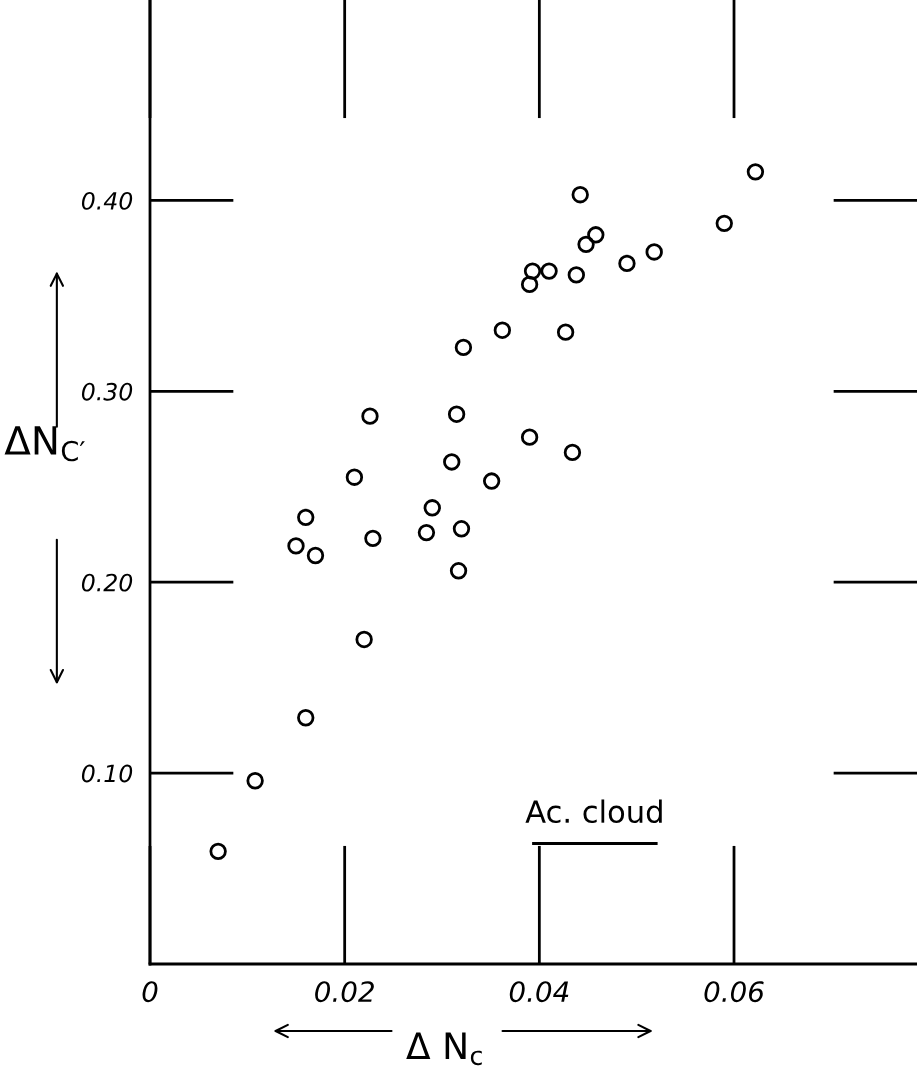 This screenshot has width=917, height=1074. I want to click on x-tick-label: 0.02, so click(344, 992).